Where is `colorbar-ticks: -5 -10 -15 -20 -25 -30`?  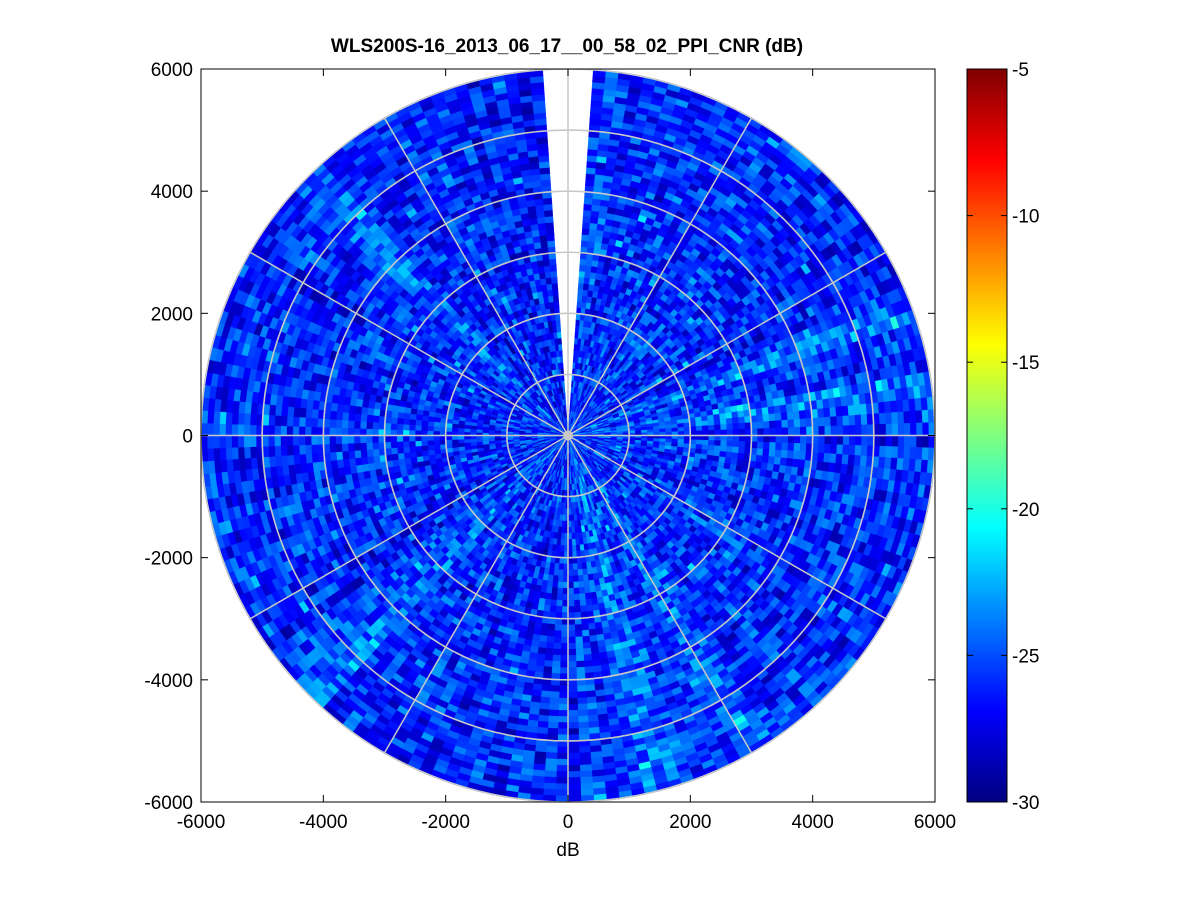 colorbar-ticks: -5 -10 -15 -20 -25 -30 is located at coordinates (1003, 437).